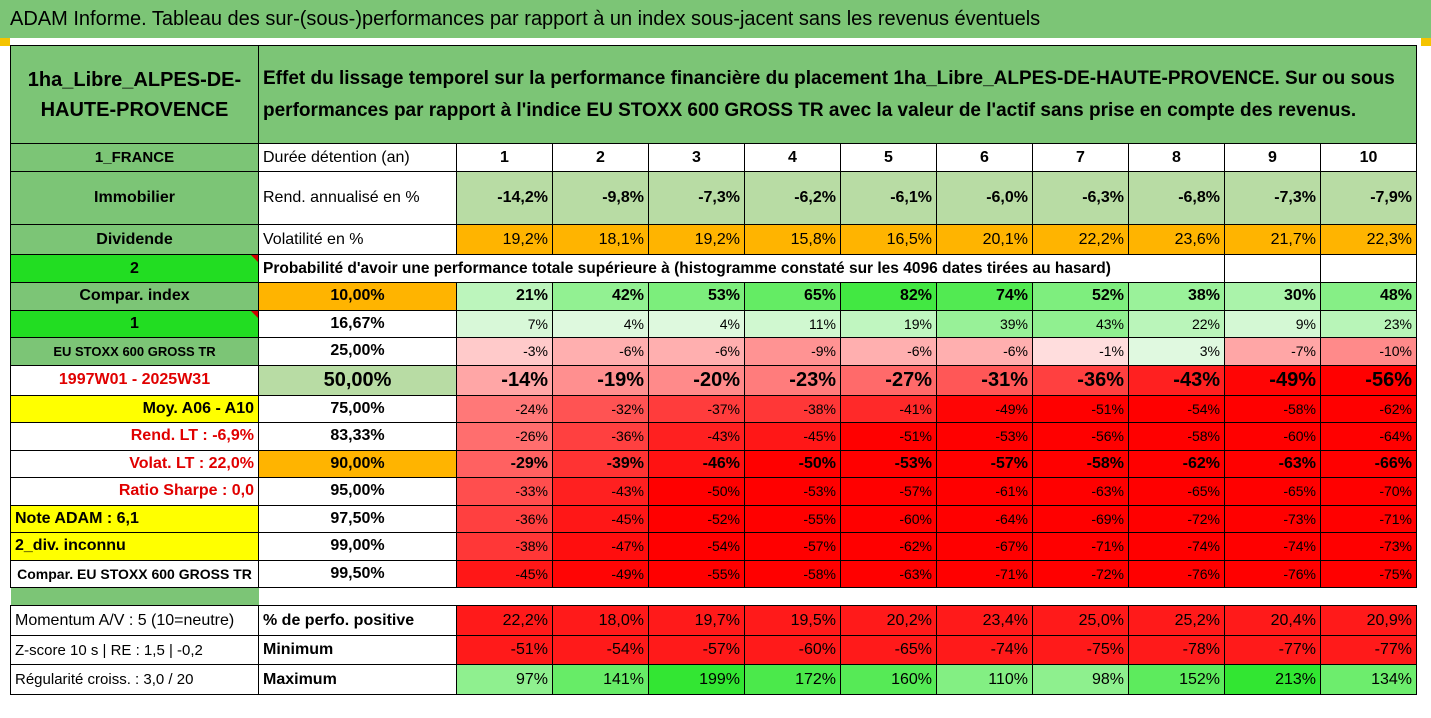  I want to click on div-label: 2_div. inconnu, so click(134, 546).